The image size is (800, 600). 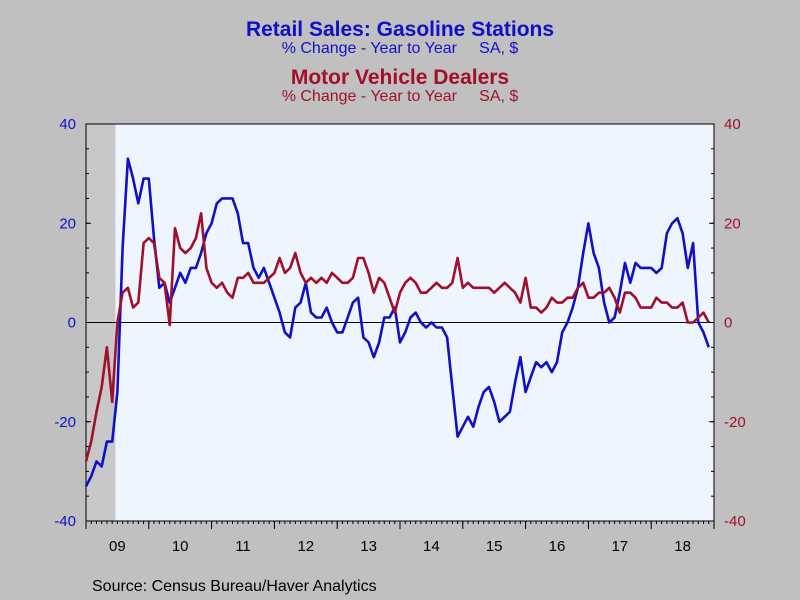 I want to click on y-tick-label-right: 20, so click(x=732, y=223).